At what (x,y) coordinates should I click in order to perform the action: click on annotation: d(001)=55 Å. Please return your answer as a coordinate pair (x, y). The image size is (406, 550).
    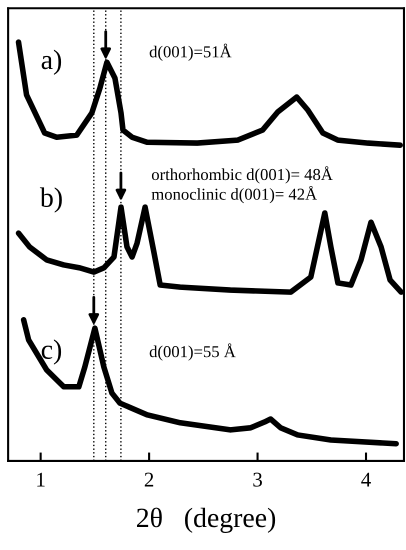
    Looking at the image, I should click on (193, 352).